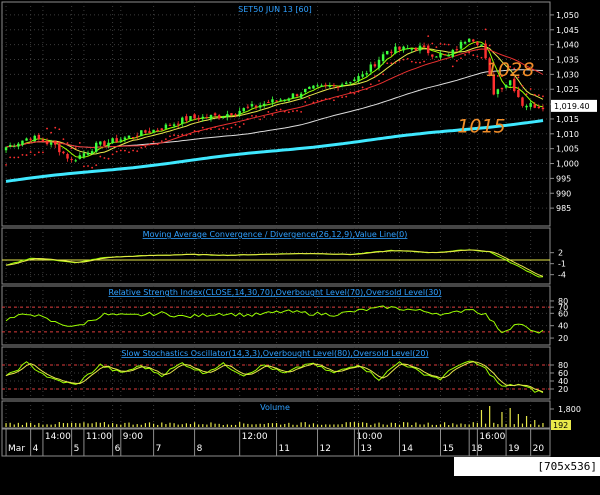 The image size is (600, 495). What do you see at coordinates (563, 301) in the screenshot?
I see `indicator-tick-label: 80` at bounding box center [563, 301].